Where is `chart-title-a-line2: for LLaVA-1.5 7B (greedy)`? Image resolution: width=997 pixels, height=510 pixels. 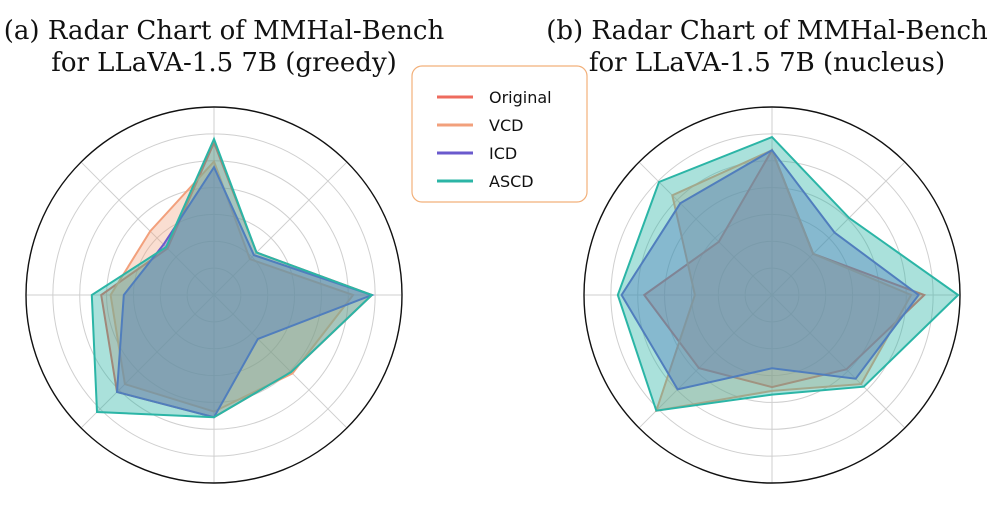
chart-title-a-line2: for LLaVA-1.5 7B (greedy) is located at coordinates (224, 63).